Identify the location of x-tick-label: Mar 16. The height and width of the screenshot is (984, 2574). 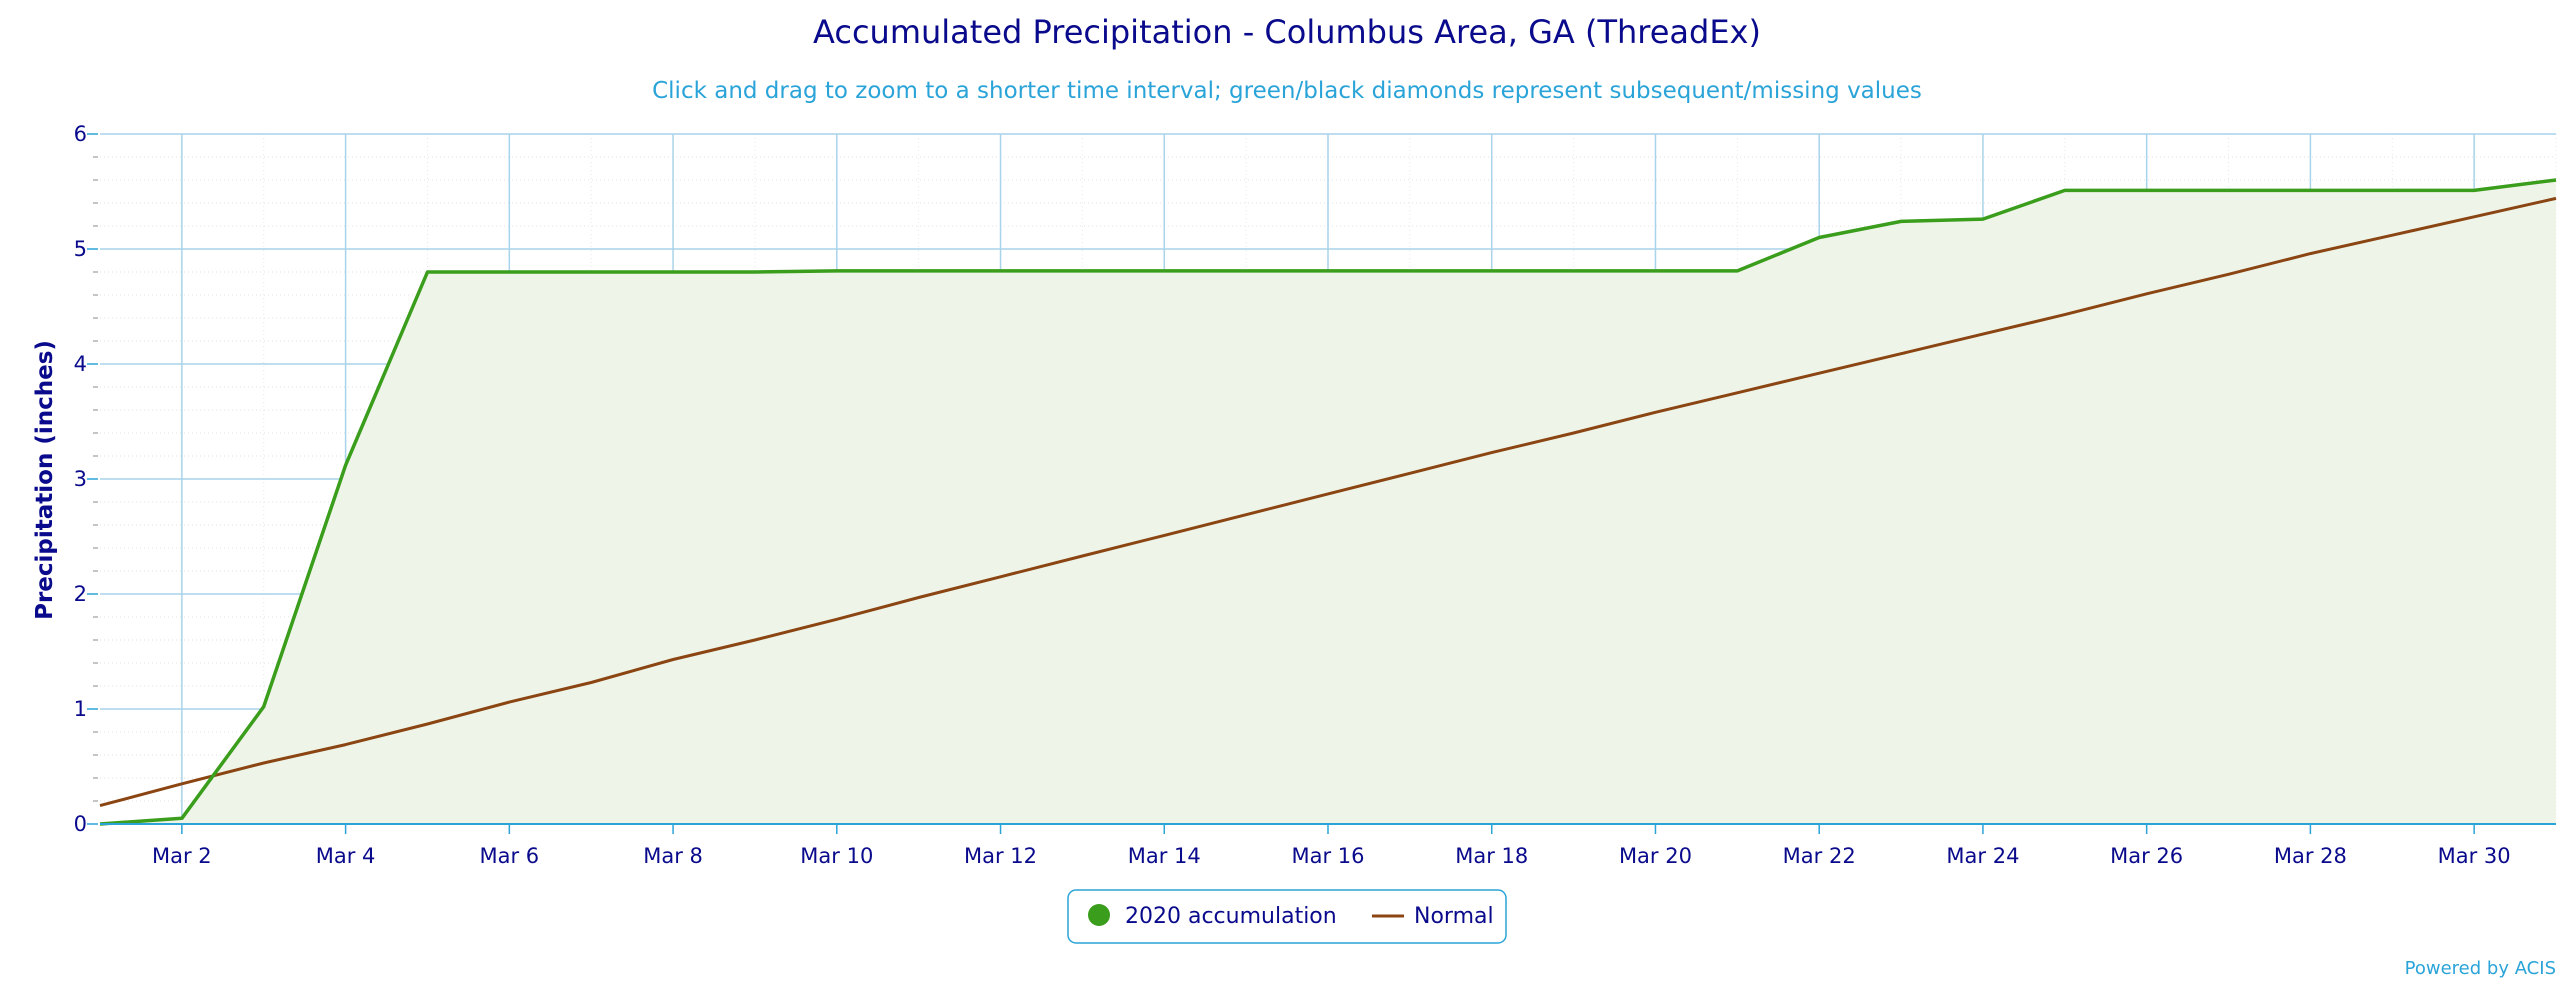
(1327, 856).